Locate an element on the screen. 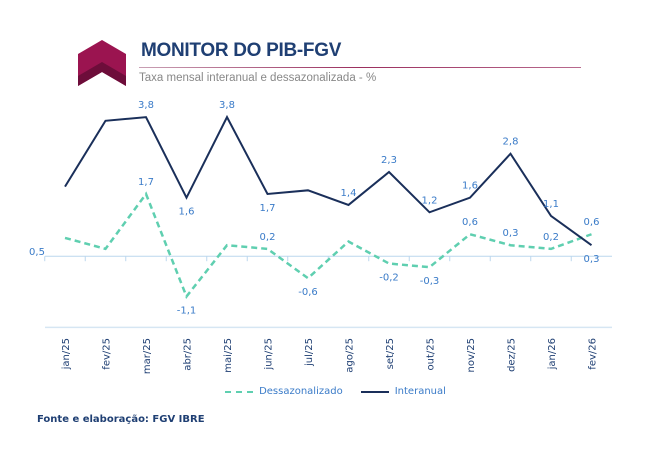 The height and width of the screenshot is (453, 671). x-tick-label: abr/25 is located at coordinates (188, 354).